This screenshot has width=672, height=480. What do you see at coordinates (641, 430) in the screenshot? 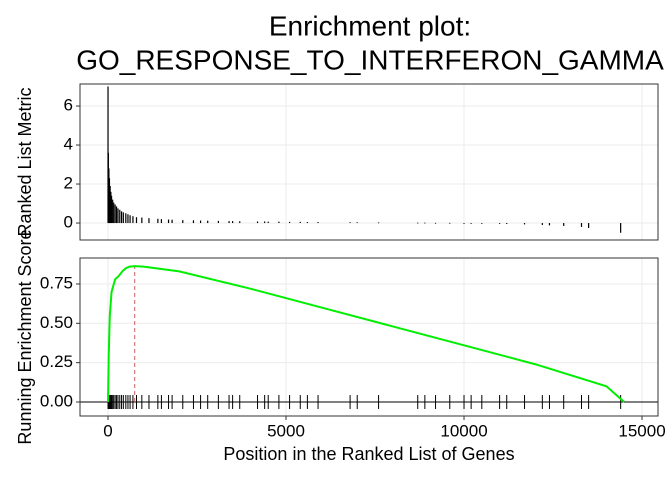
I see `x-tick-label: 15000` at bounding box center [641, 430].